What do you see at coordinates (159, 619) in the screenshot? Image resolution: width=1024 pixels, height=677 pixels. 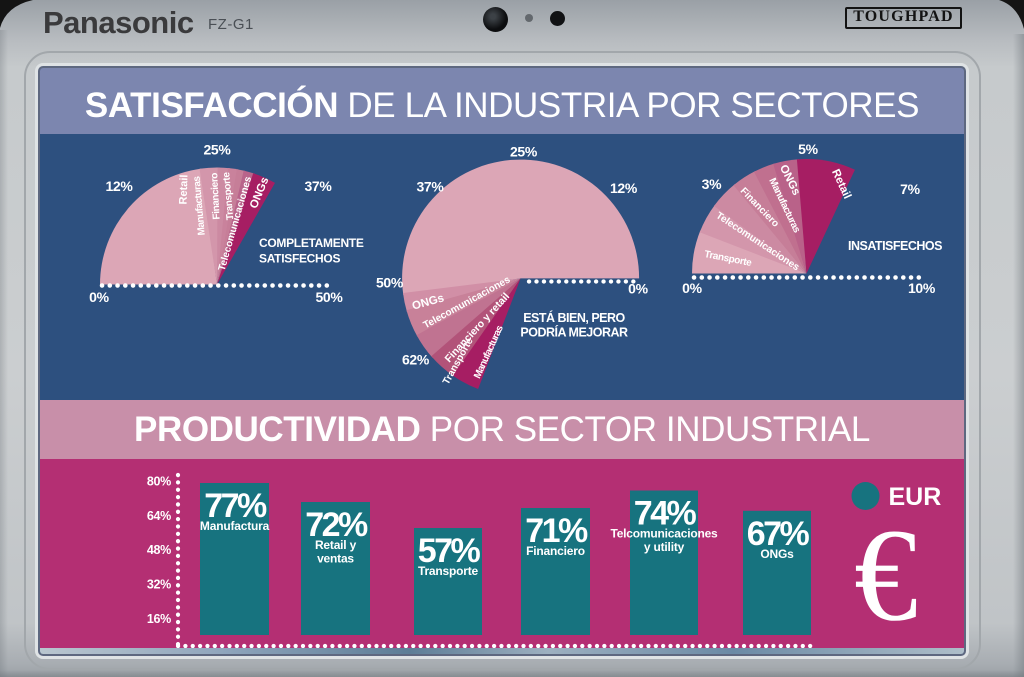 I see `svg-text: 16%` at bounding box center [159, 619].